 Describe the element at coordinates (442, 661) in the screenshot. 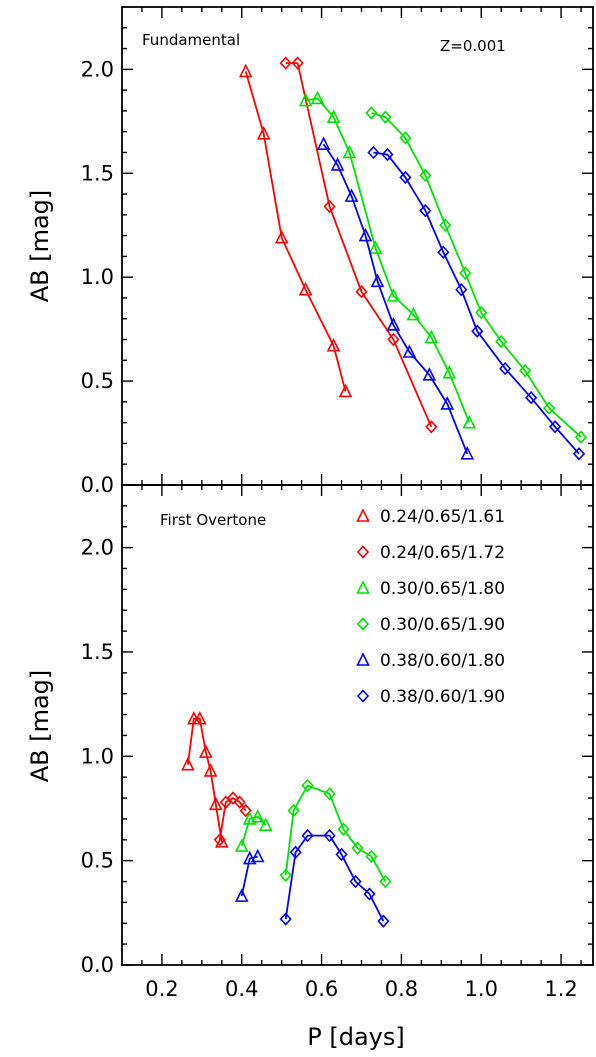

I see `legend-label: 0.38/0.60/1.80` at that location.